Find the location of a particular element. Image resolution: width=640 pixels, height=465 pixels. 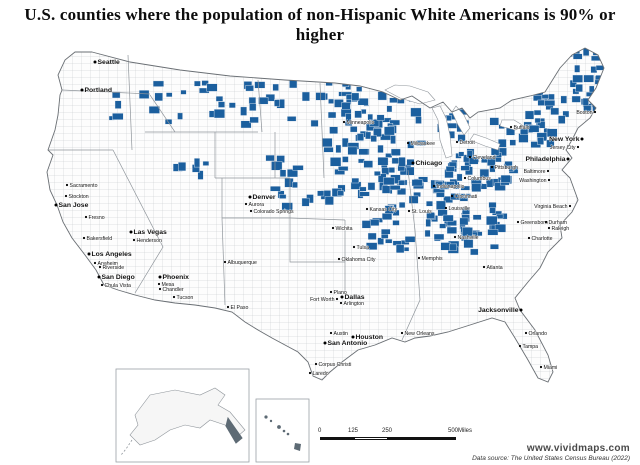

city-marker: Portland is located at coordinates (96, 90).